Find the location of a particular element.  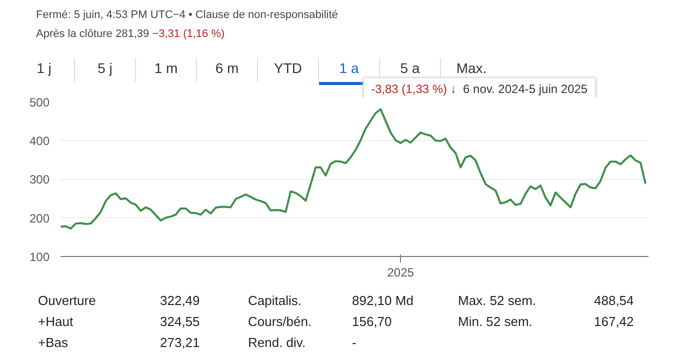

y-tick-label: 500 is located at coordinates (39, 103).